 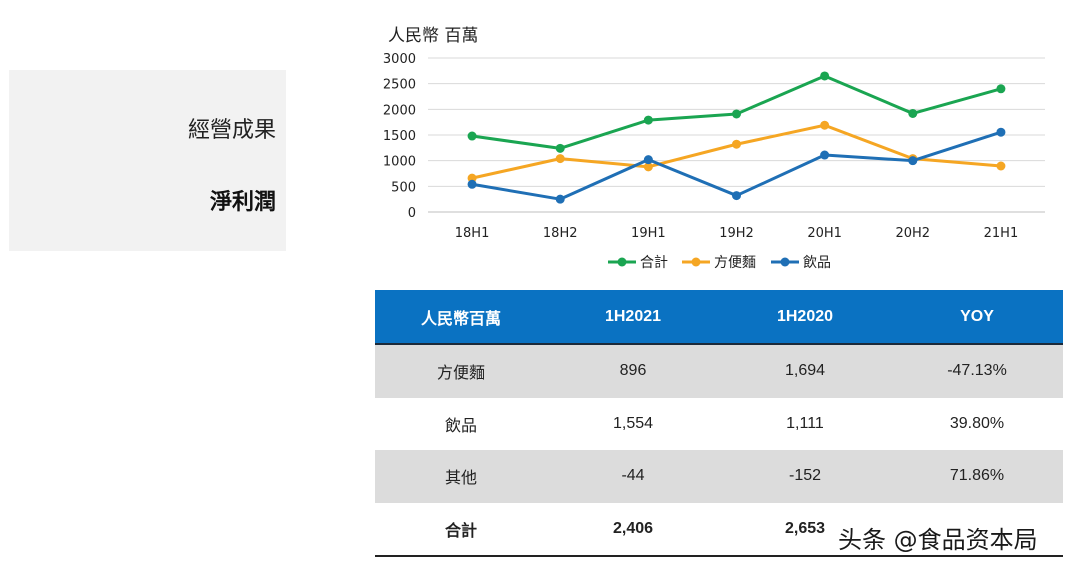 I want to click on table-cell: 飲品, so click(x=460, y=426).